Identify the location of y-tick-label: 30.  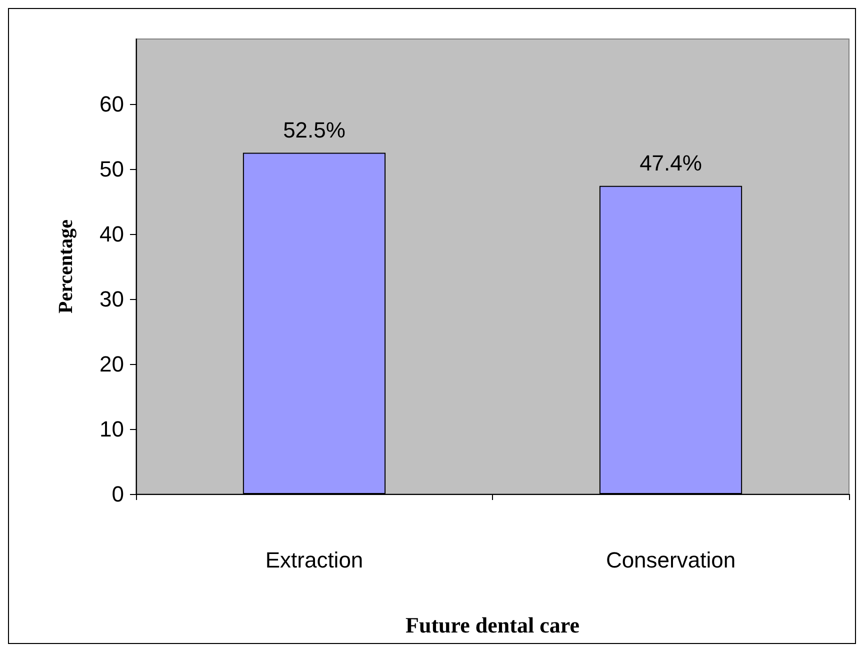
(112, 299).